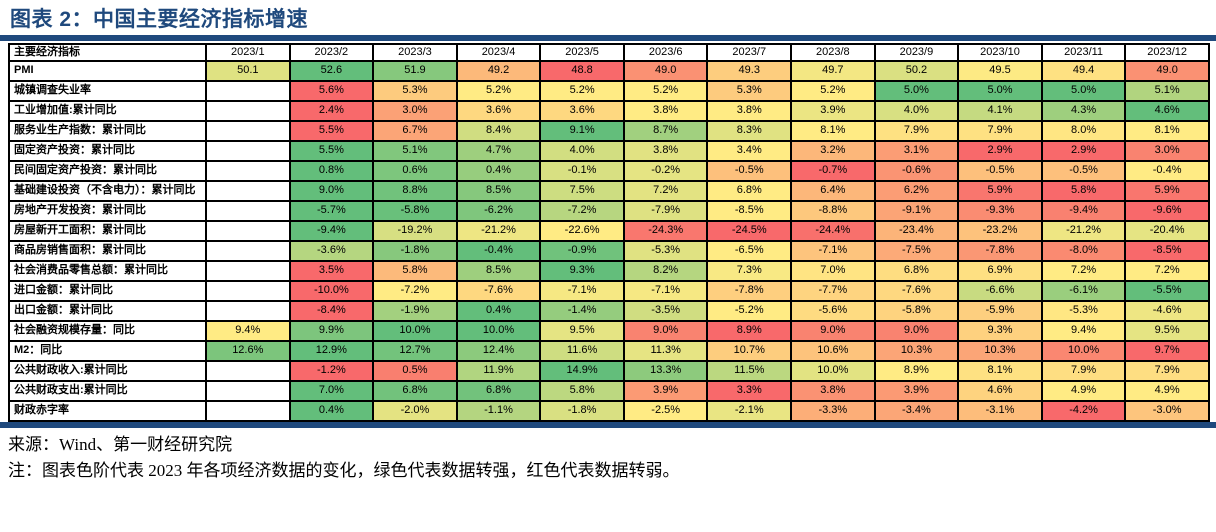 This screenshot has height=532, width=1216. I want to click on row-label-cell: 进口金额：累计同比, so click(107, 291).